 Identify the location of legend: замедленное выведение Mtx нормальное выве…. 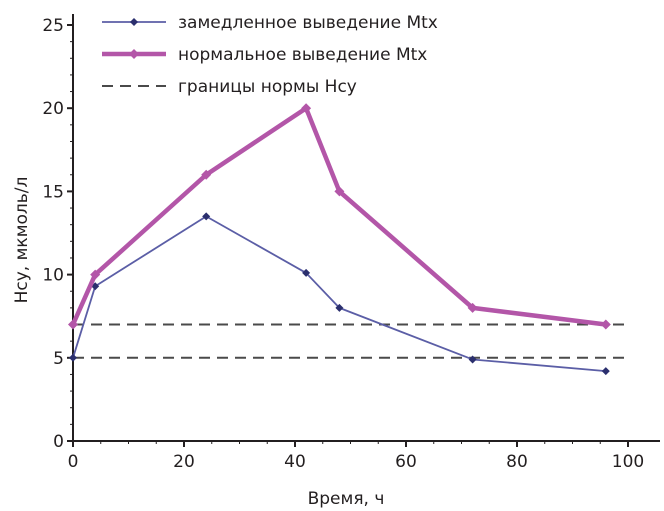
(270, 55).